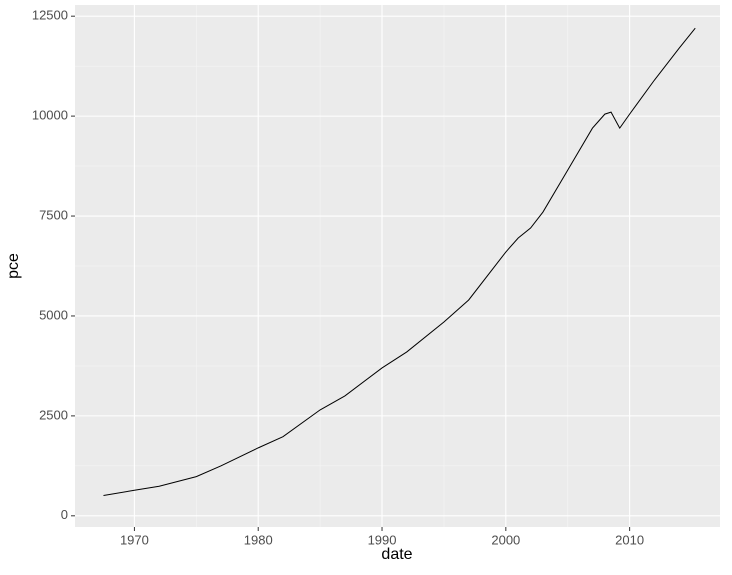  What do you see at coordinates (505, 539) in the screenshot?
I see `x-tick-label: 2000` at bounding box center [505, 539].